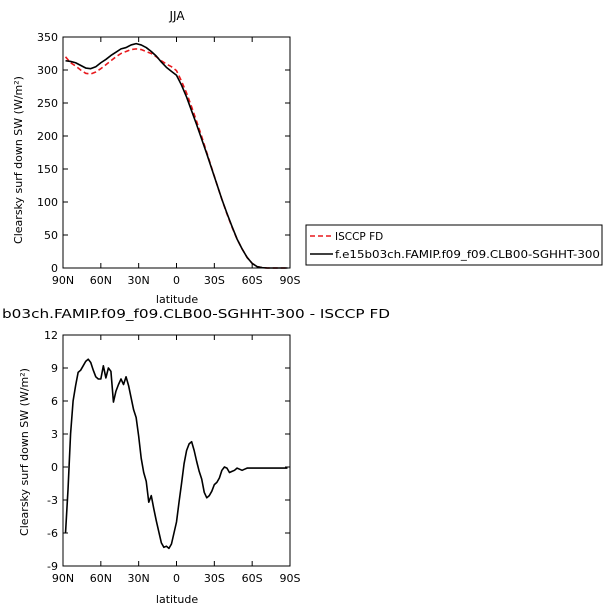 This screenshot has width=614, height=614. Describe the element at coordinates (47, 103) in the screenshot. I see `top-y-tick-label: 250` at that location.